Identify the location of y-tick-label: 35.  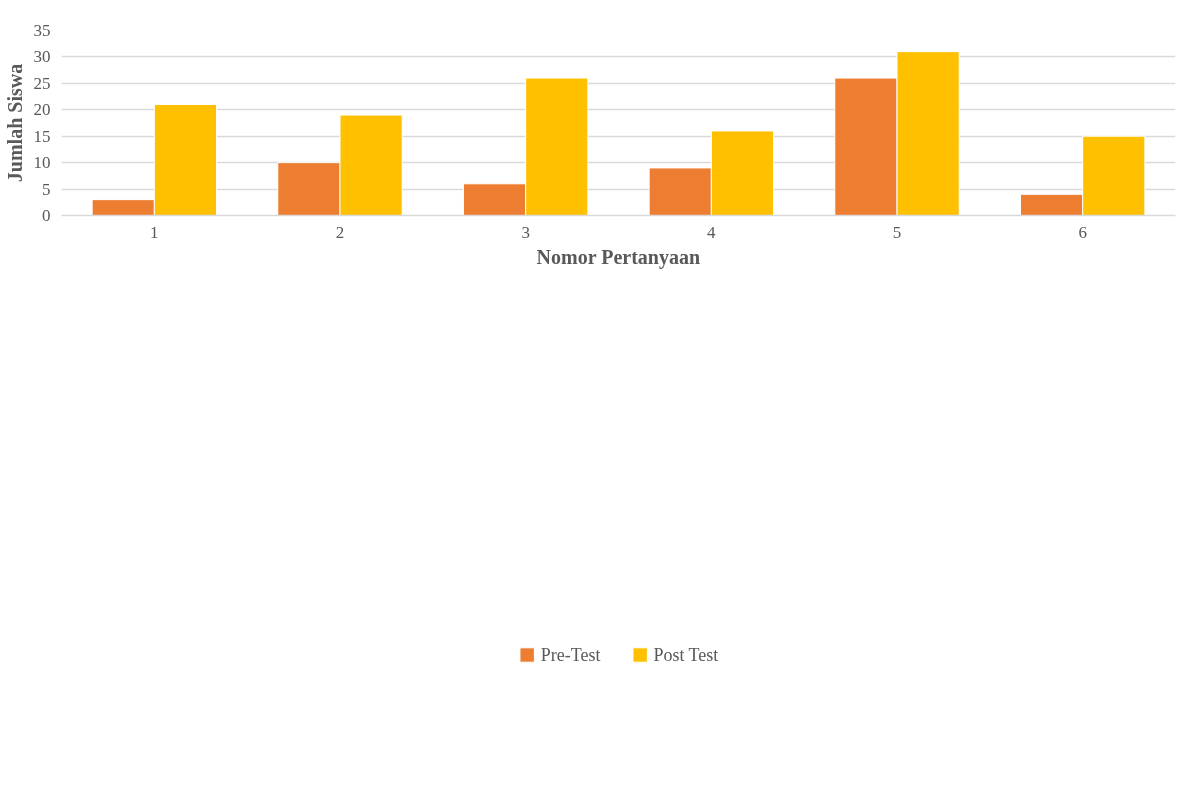
(42, 30).